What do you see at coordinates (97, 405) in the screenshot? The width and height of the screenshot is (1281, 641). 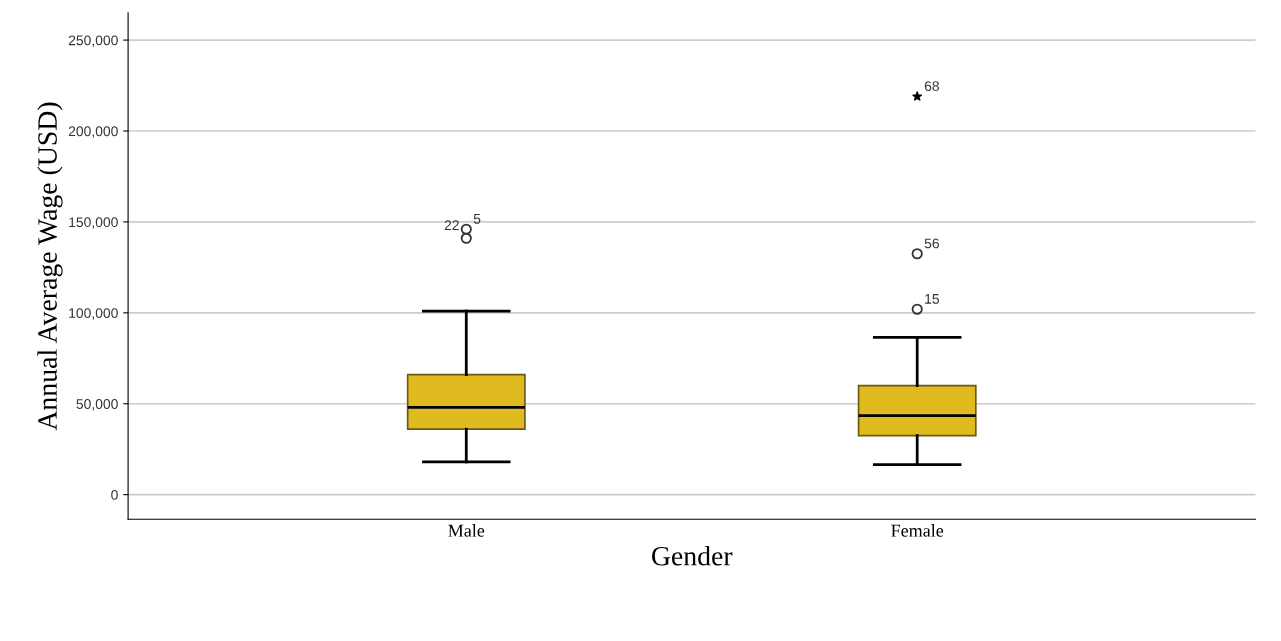 I see `y-tick-label: 50,000` at bounding box center [97, 405].